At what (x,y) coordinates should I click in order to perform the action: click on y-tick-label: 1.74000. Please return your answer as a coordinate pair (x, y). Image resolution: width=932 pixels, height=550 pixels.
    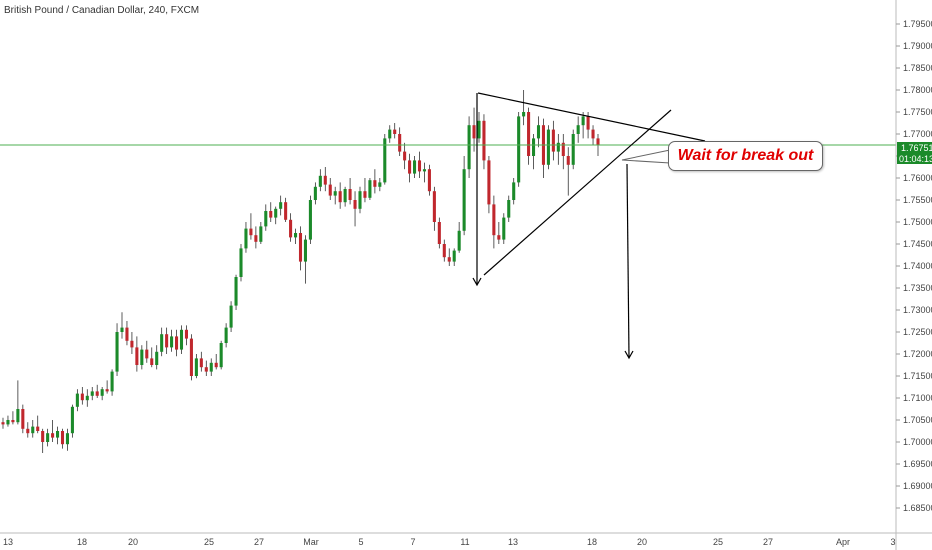
    Looking at the image, I should click on (917, 266).